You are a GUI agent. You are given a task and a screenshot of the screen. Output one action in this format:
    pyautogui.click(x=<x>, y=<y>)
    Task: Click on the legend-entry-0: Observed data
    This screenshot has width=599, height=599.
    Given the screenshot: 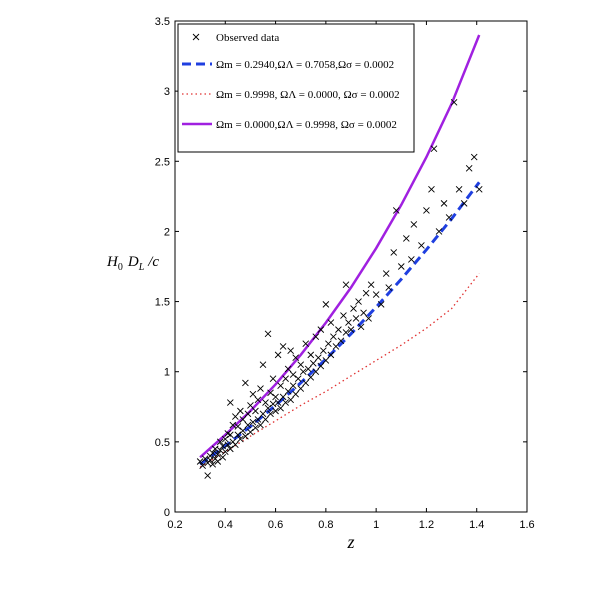 What is the action you would take?
    pyautogui.click(x=247, y=38)
    